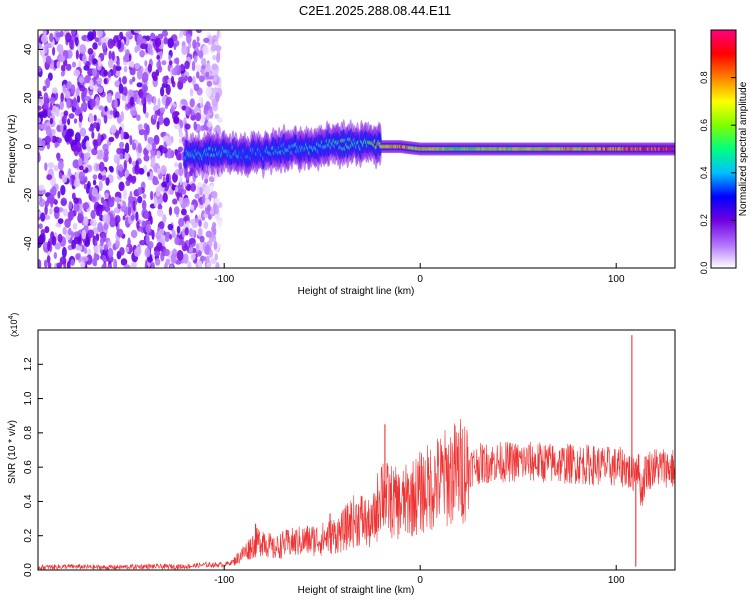 This screenshot has height=605, width=750. Describe the element at coordinates (704, 125) in the screenshot. I see `colorbar-tick-label: 0.6` at that location.